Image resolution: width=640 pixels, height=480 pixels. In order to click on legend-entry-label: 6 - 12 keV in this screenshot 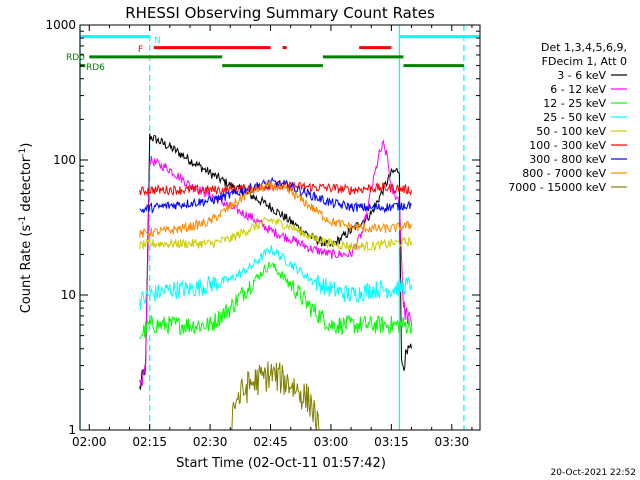, I will do `click(578, 89)`.